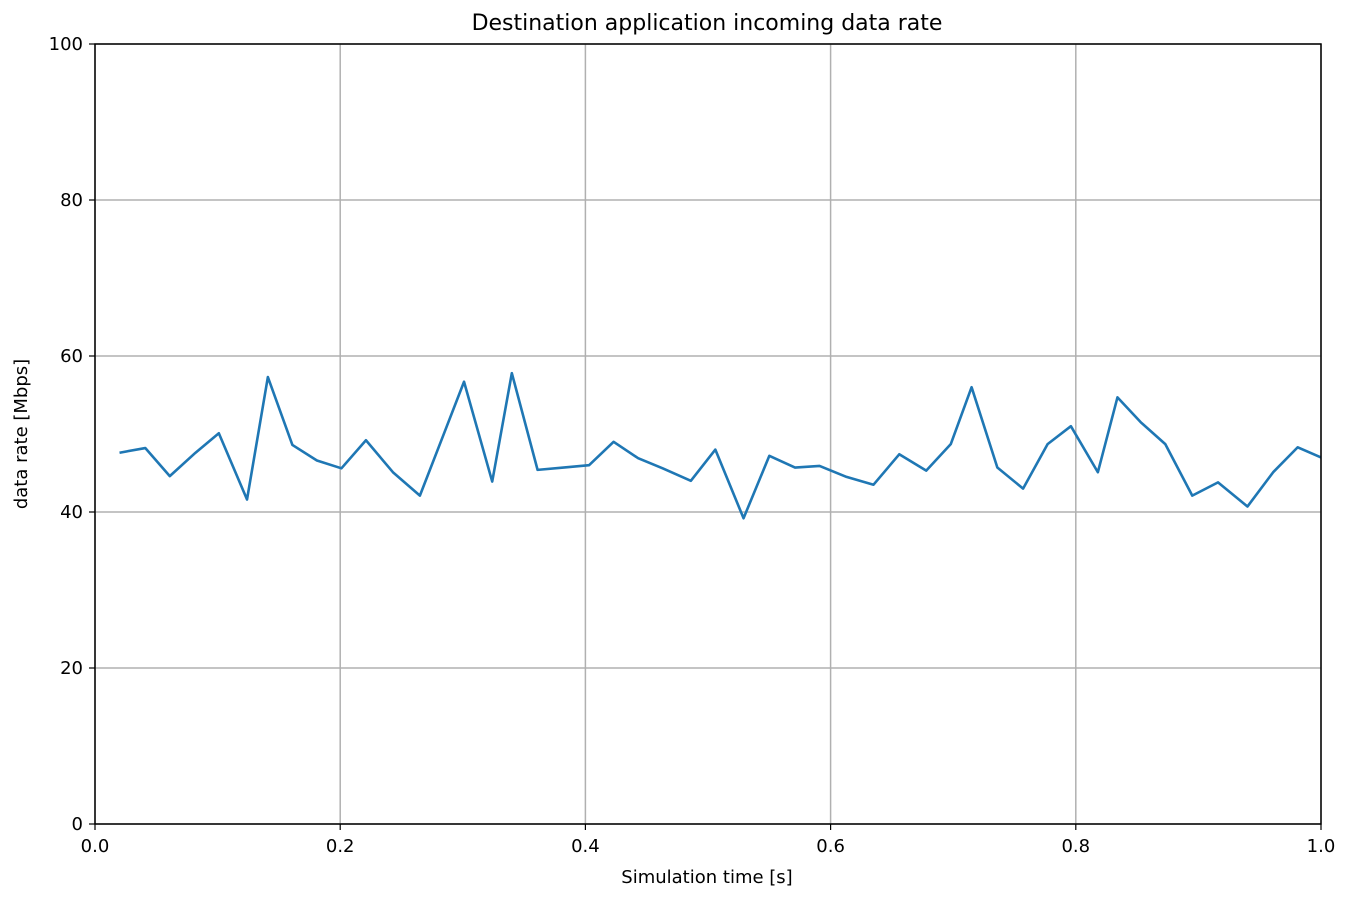 This screenshot has width=1350, height=900. Describe the element at coordinates (830, 846) in the screenshot. I see `x-tick-label: 0.6` at that location.